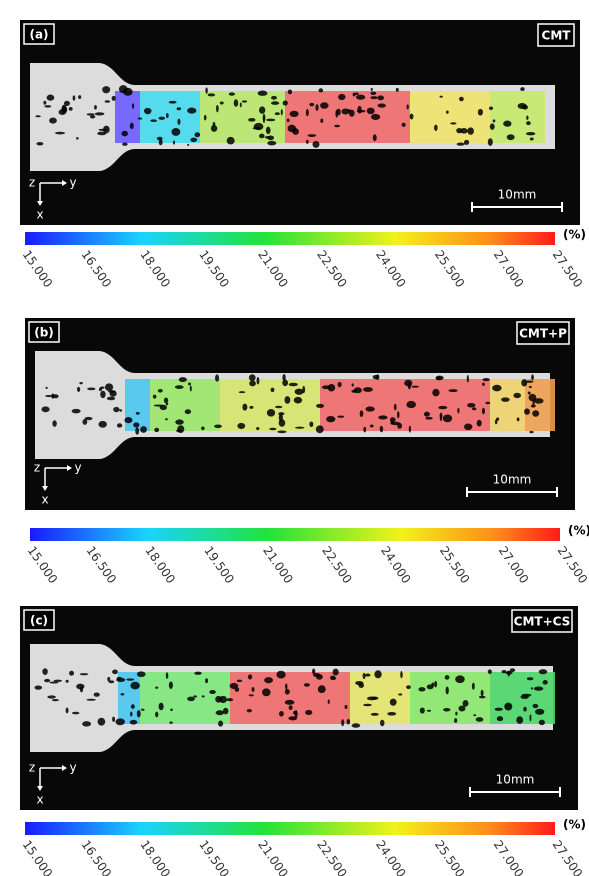 The height and width of the screenshot is (876, 589). What do you see at coordinates (578, 531) in the screenshot?
I see `colorbar-unit: (%)` at bounding box center [578, 531].